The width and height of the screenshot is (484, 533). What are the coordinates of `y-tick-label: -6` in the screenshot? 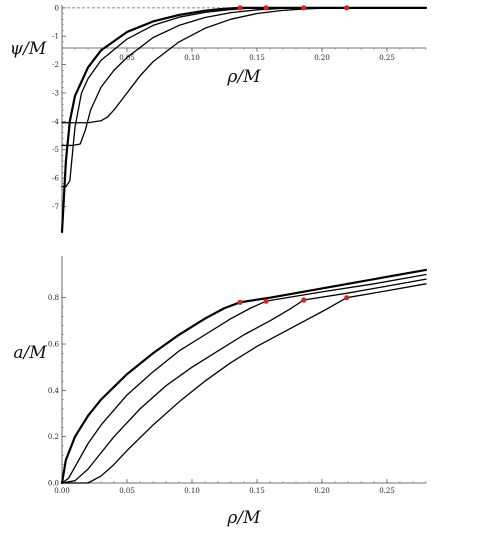 It's located at (55, 179).